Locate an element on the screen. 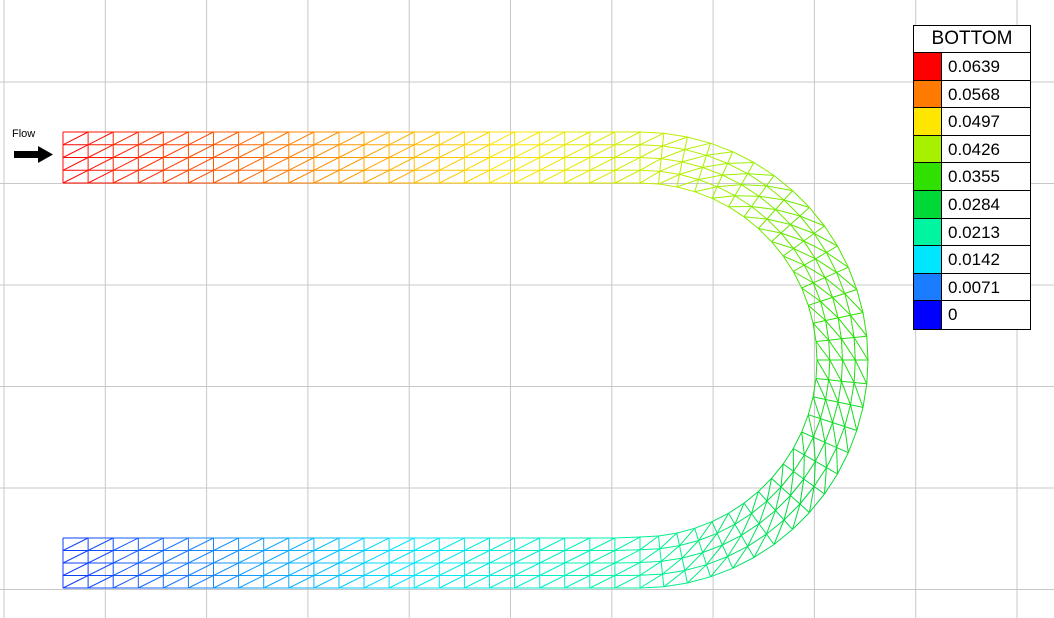 This screenshot has height=618, width=1054. legend-swatch is located at coordinates (928, 232).